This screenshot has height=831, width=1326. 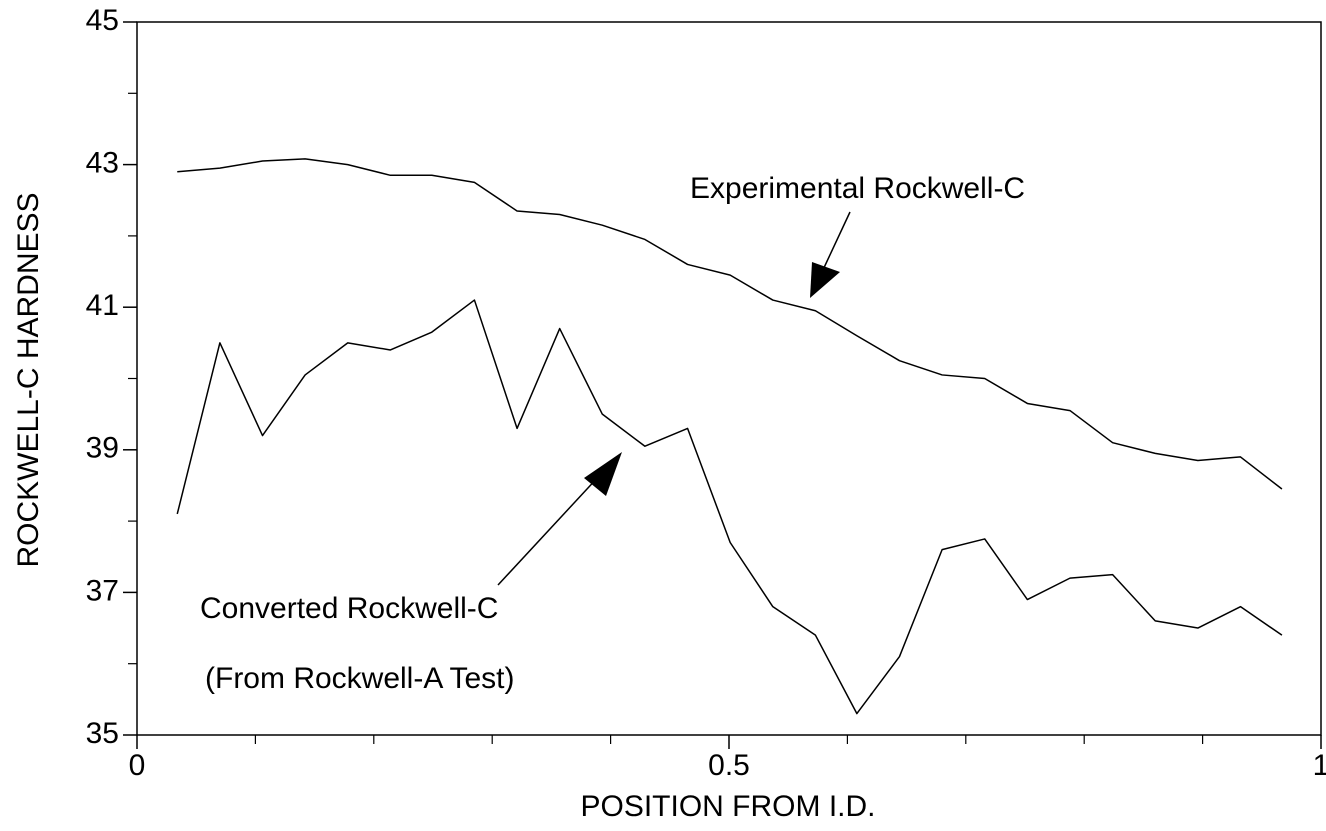 I want to click on y-tick-label: 41, so click(x=102, y=305).